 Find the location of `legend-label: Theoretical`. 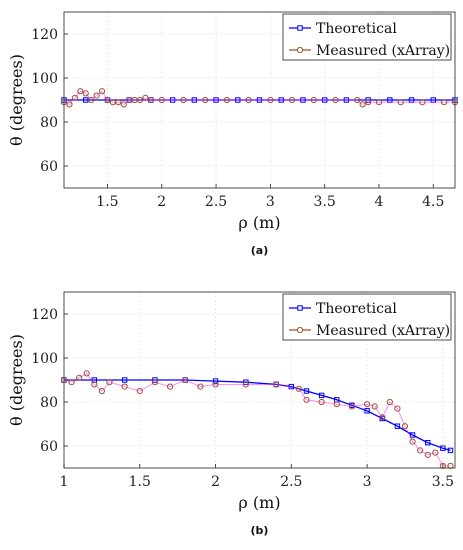

legend-label: Theoretical is located at coordinates (356, 29).